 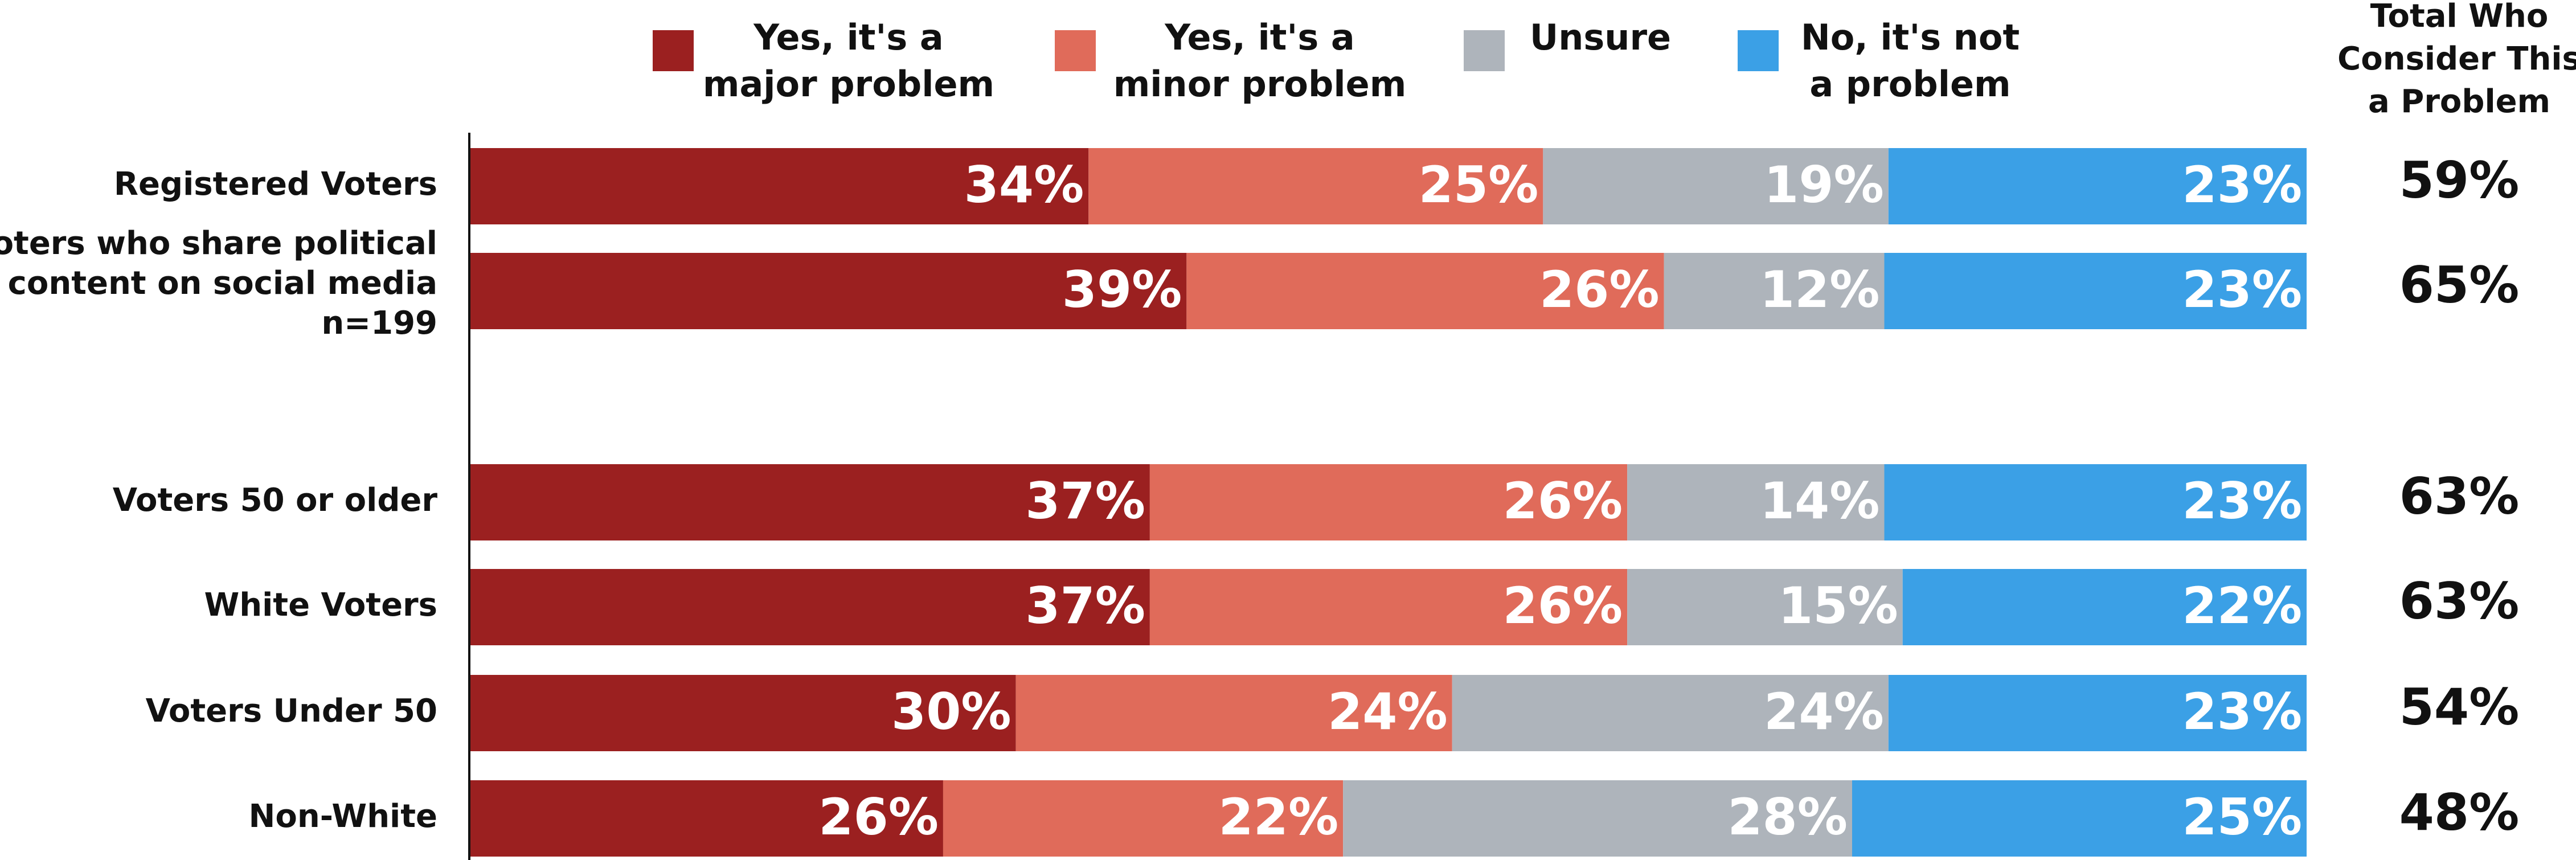 I want to click on total-value: 48%, so click(x=2459, y=812).